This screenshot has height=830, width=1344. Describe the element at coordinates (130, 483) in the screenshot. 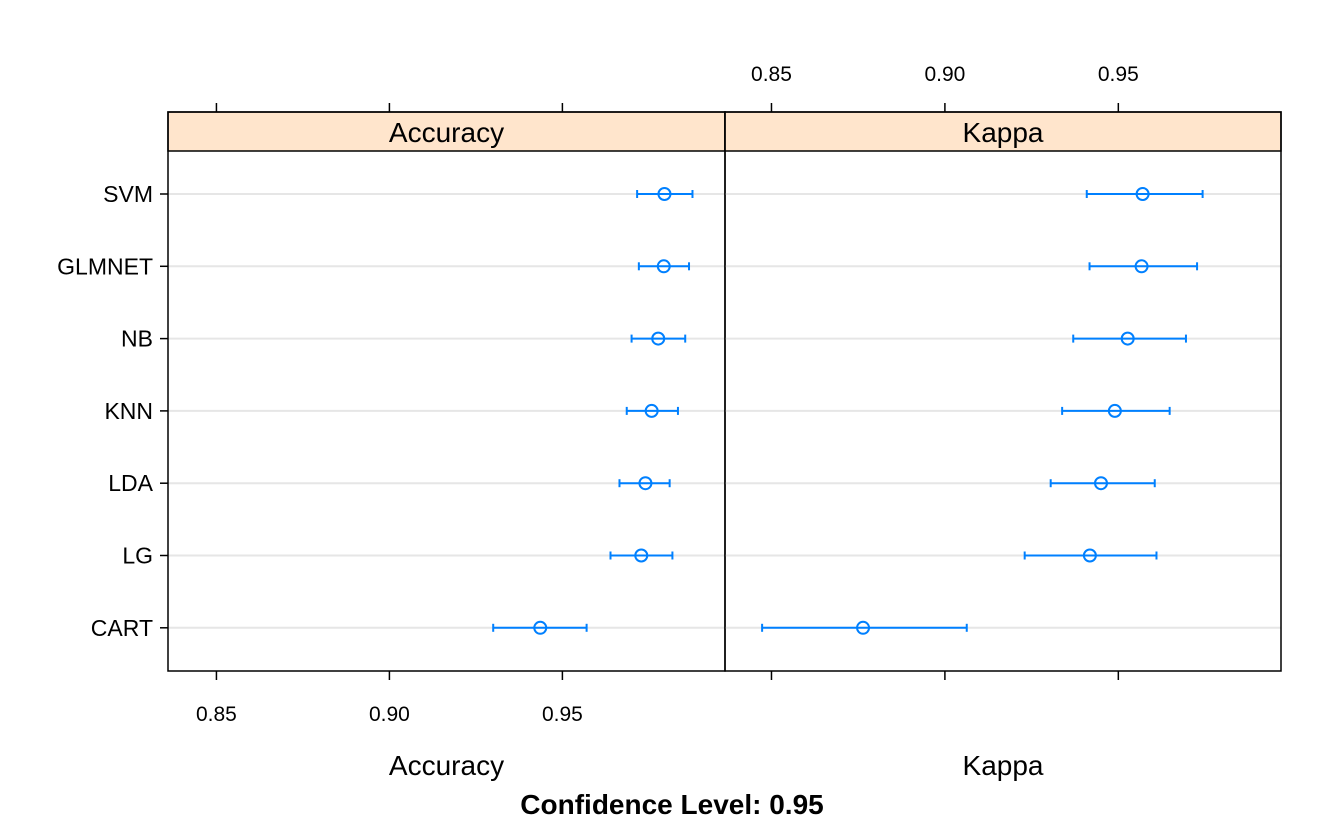

I see `category-label: LDA` at that location.